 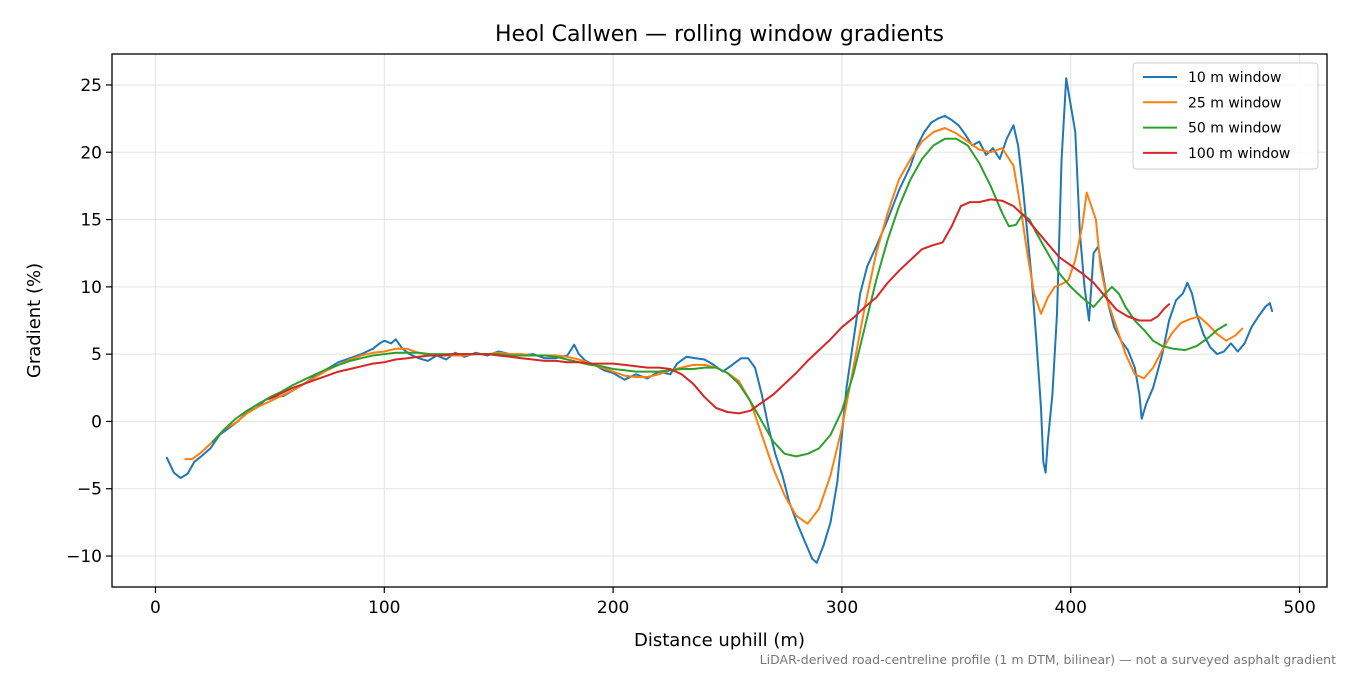 What do you see at coordinates (91, 153) in the screenshot?
I see `y-tick-label: 20` at bounding box center [91, 153].